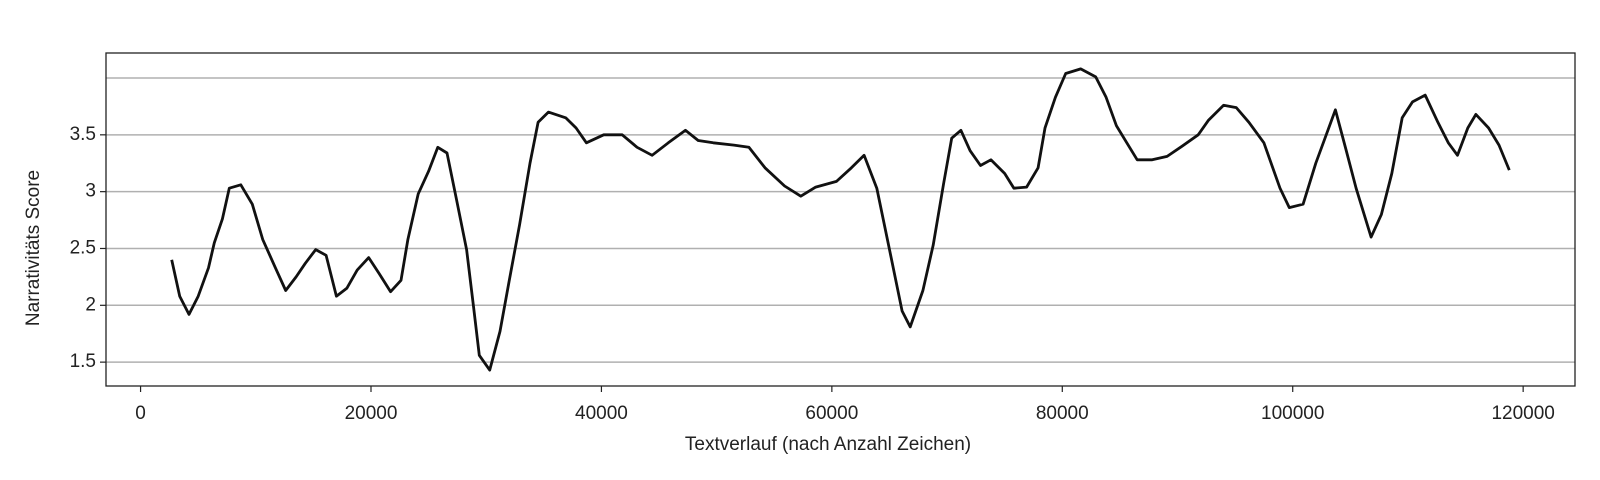 The height and width of the screenshot is (480, 1600). What do you see at coordinates (140, 413) in the screenshot?
I see `x-tick-label: 0` at bounding box center [140, 413].